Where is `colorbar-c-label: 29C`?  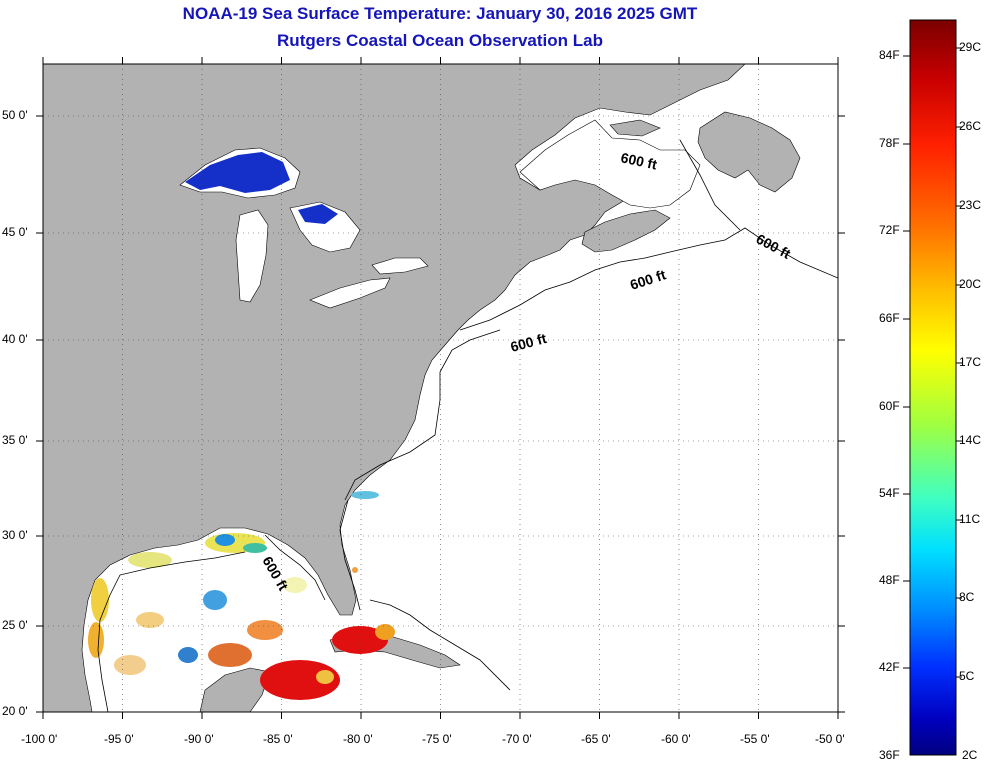 colorbar-c-label: 29C is located at coordinates (970, 47).